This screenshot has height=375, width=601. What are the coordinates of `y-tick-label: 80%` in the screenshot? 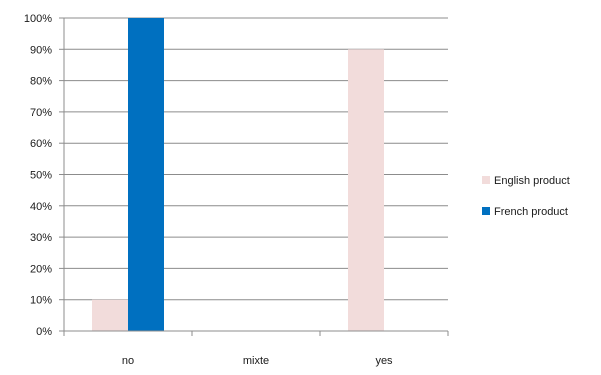 It's located at (41, 82).